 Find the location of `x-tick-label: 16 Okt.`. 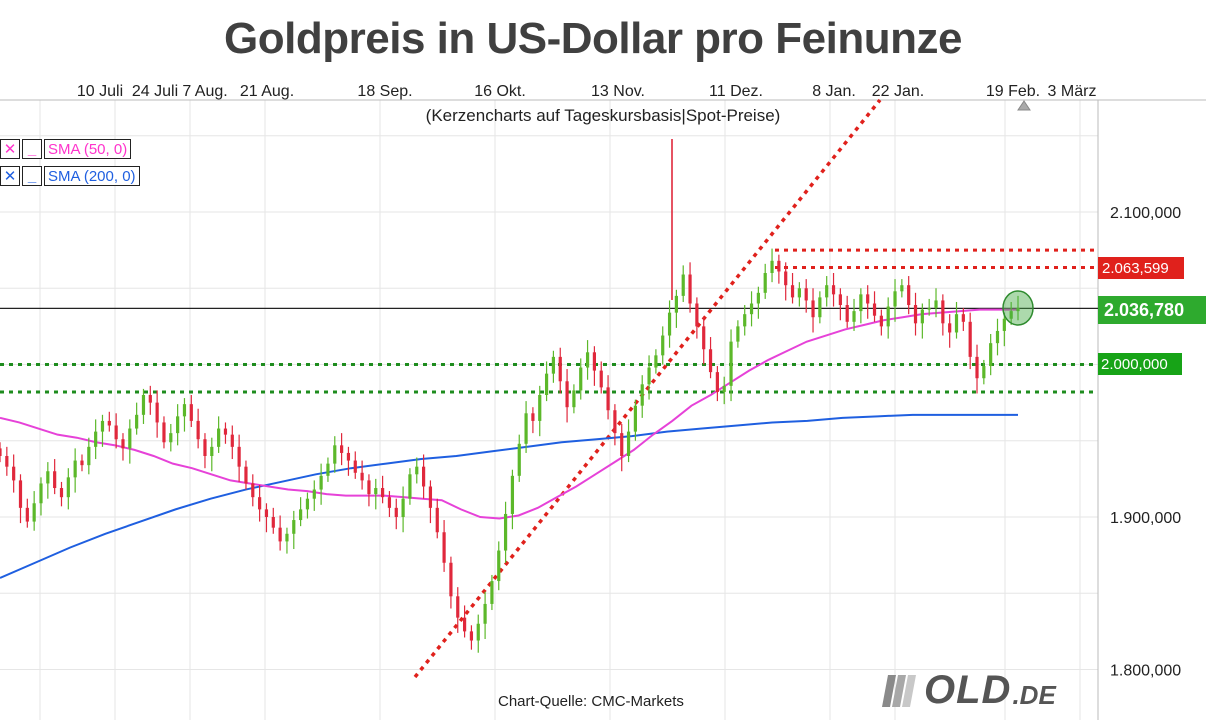

x-tick-label: 16 Okt. is located at coordinates (500, 91).